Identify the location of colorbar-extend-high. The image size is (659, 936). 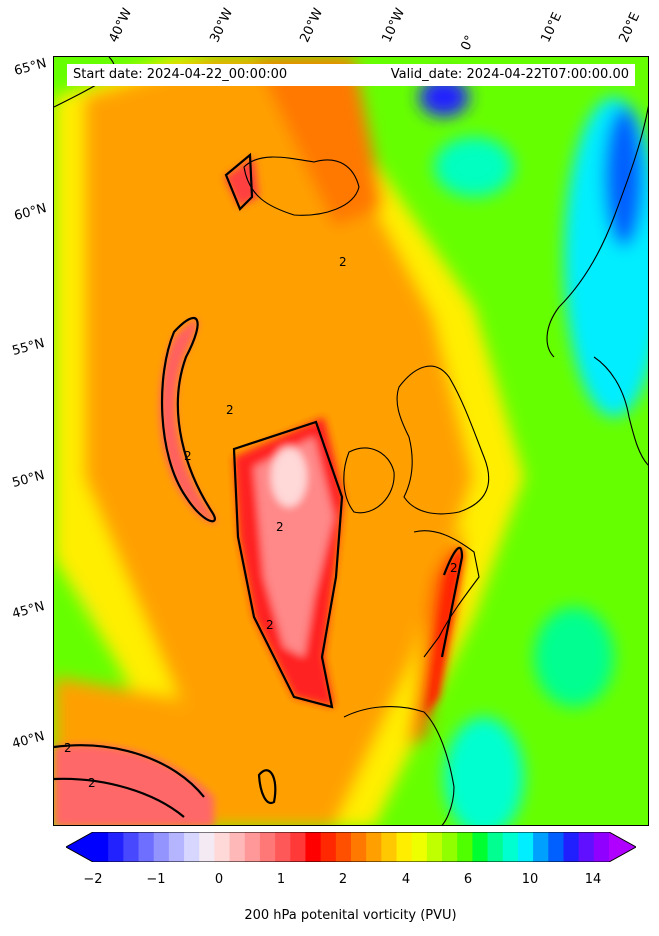
(622, 847).